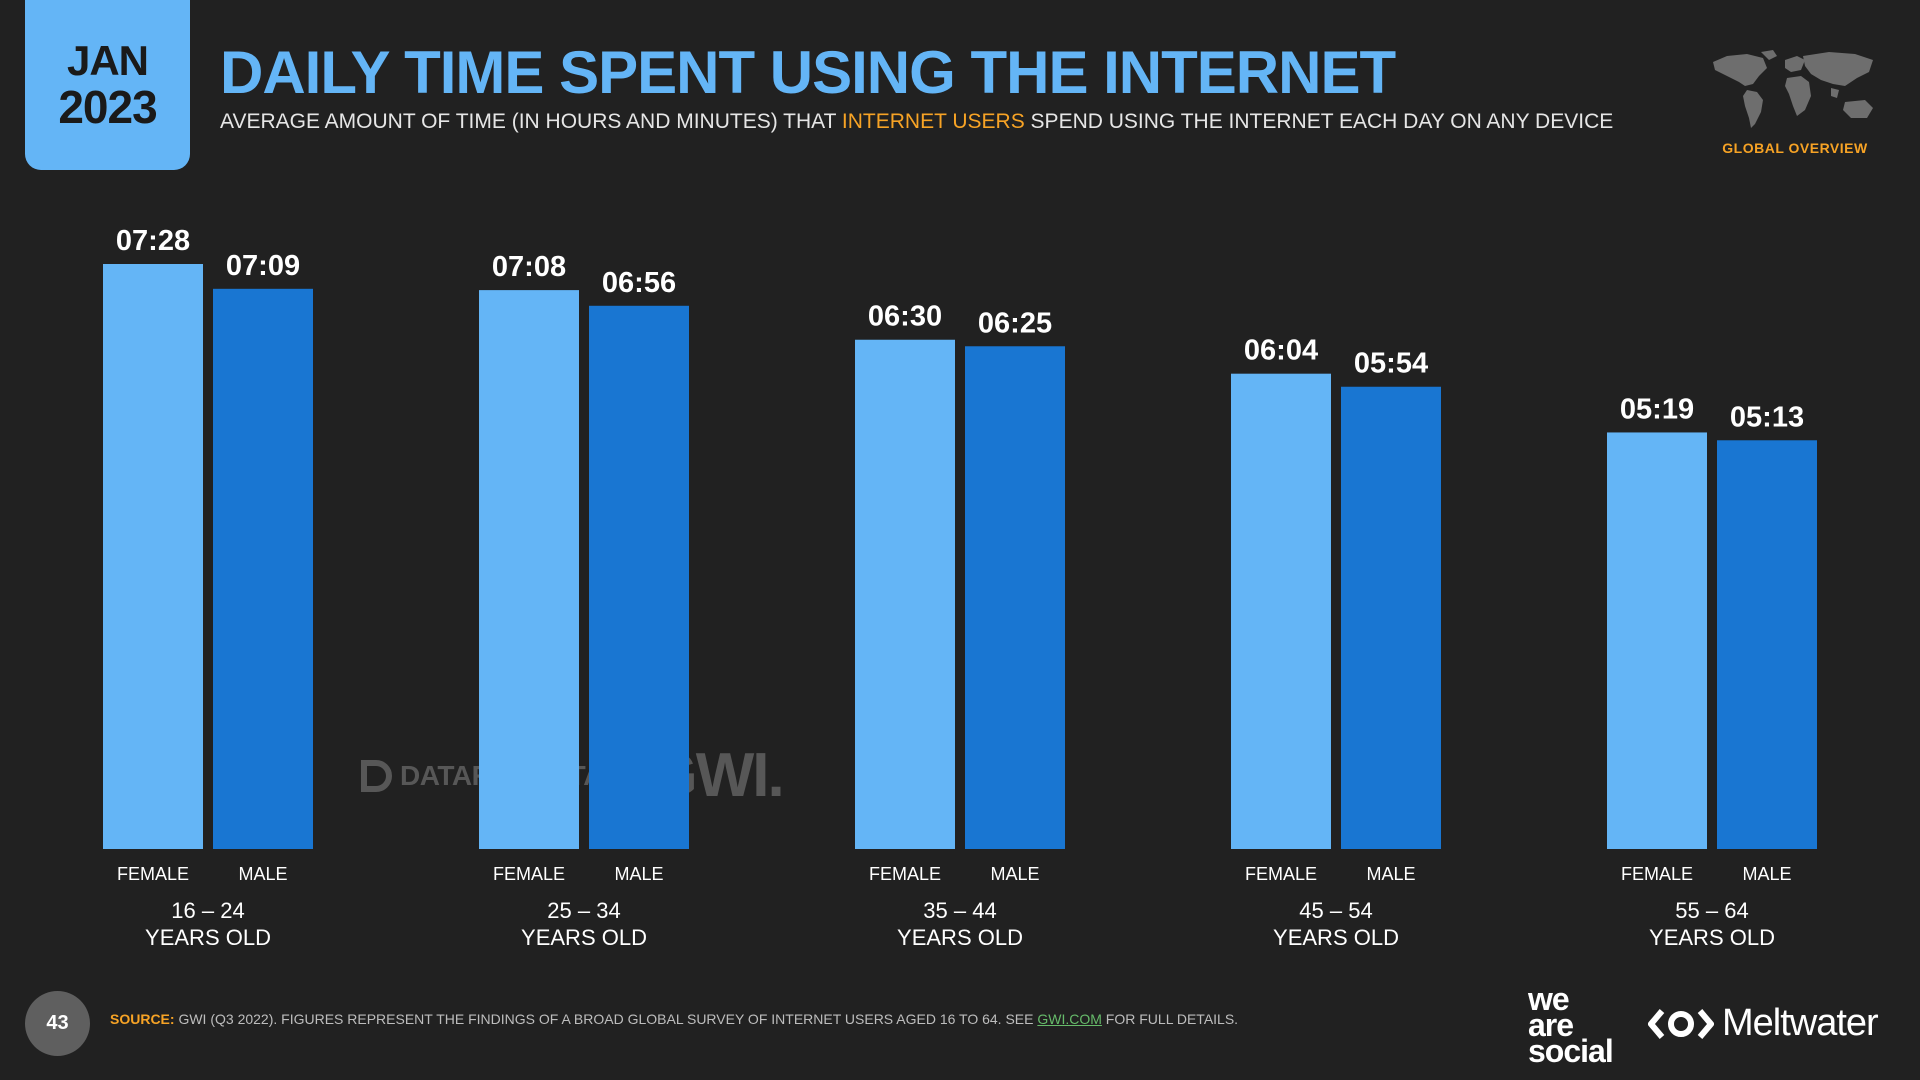 This screenshot has height=1080, width=1920. I want to click on meltwater-text: Meltwater, so click(1800, 1023).